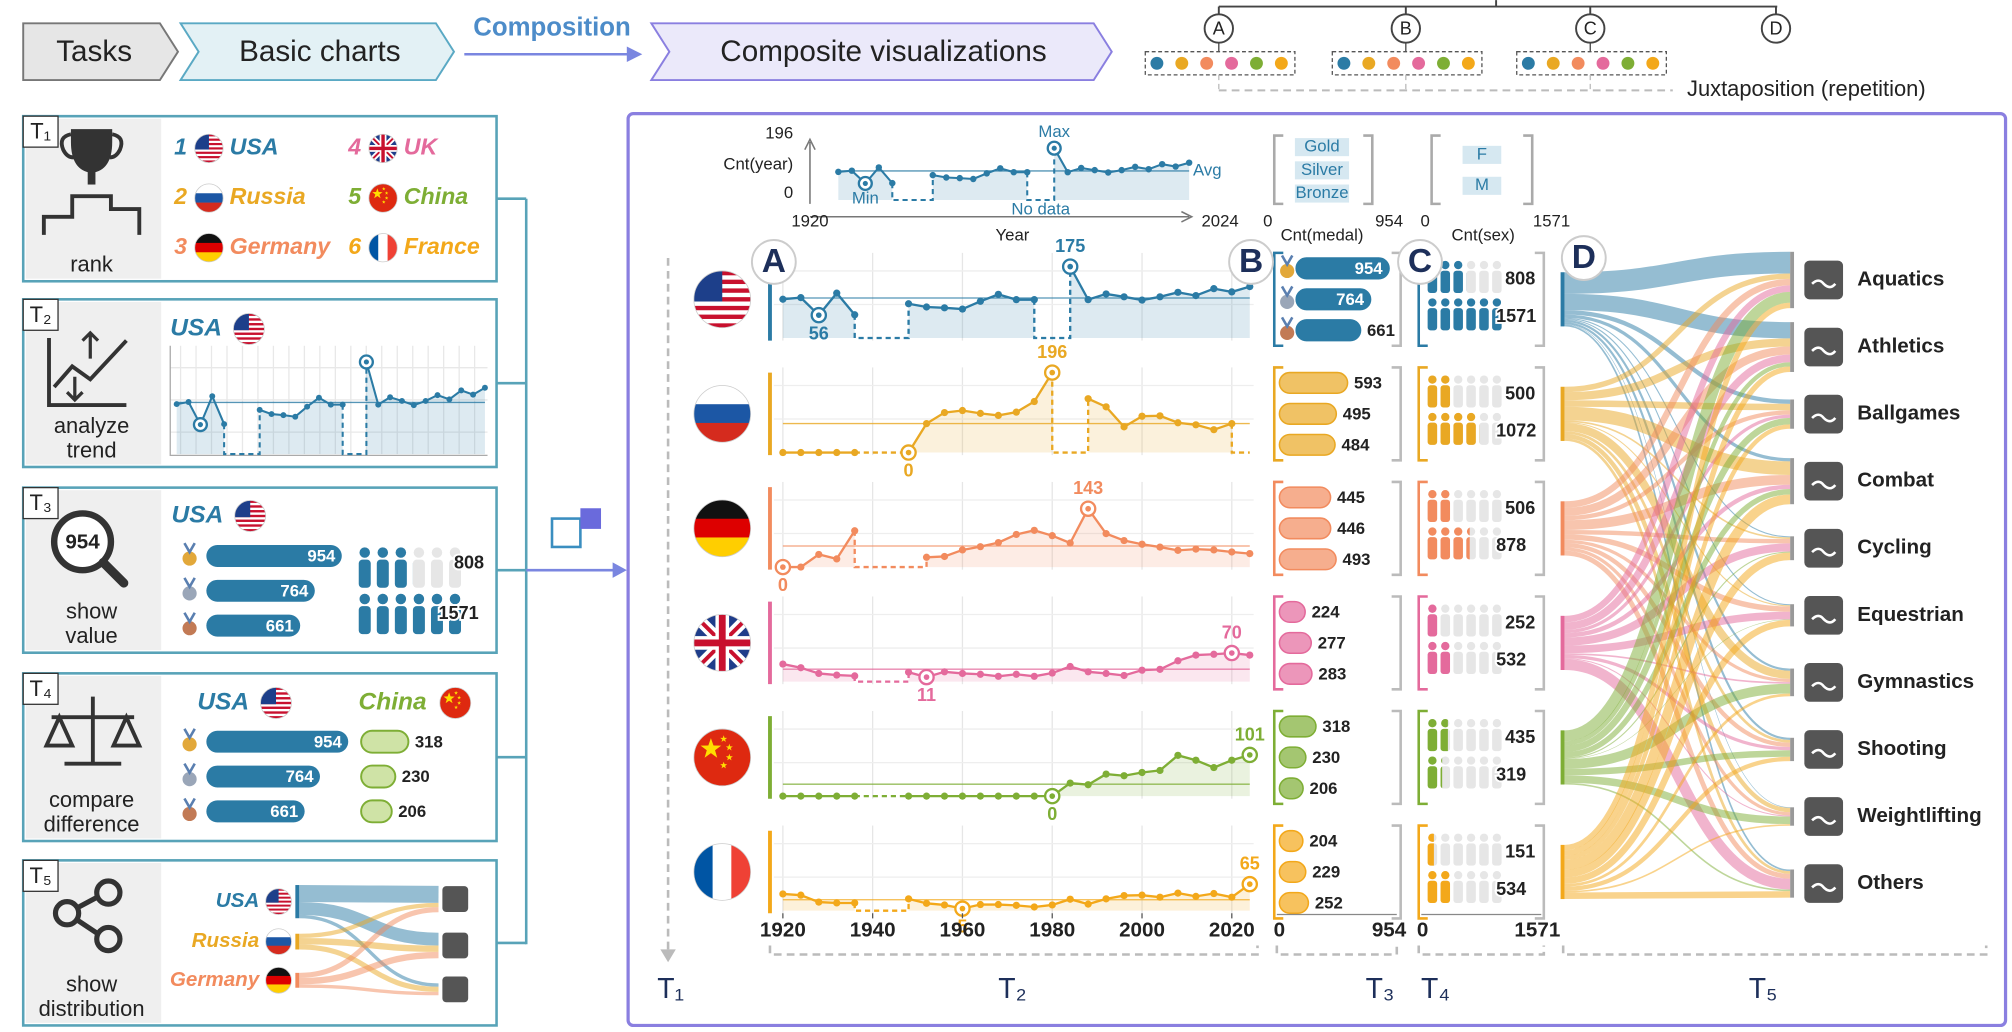 This screenshot has width=2012, height=1032. I want to click on sport-name: Athletics, so click(1900, 345).